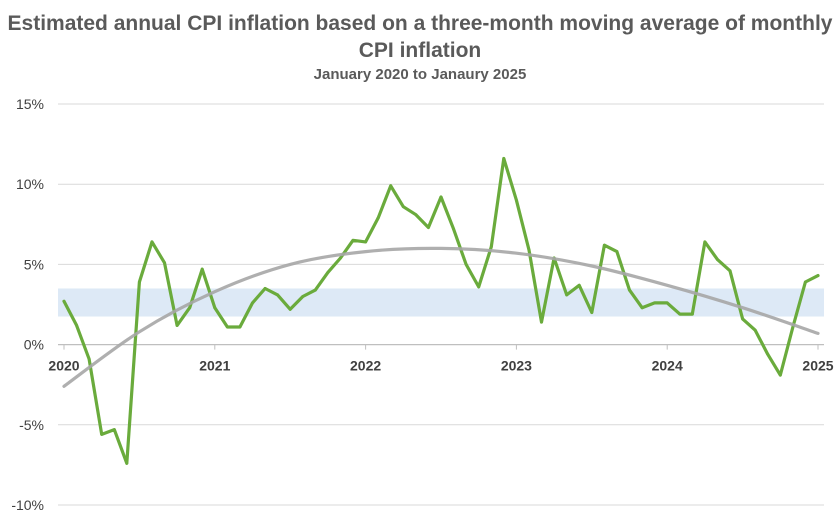 The image size is (840, 522). I want to click on y-tick-label: -5%, so click(31, 425).